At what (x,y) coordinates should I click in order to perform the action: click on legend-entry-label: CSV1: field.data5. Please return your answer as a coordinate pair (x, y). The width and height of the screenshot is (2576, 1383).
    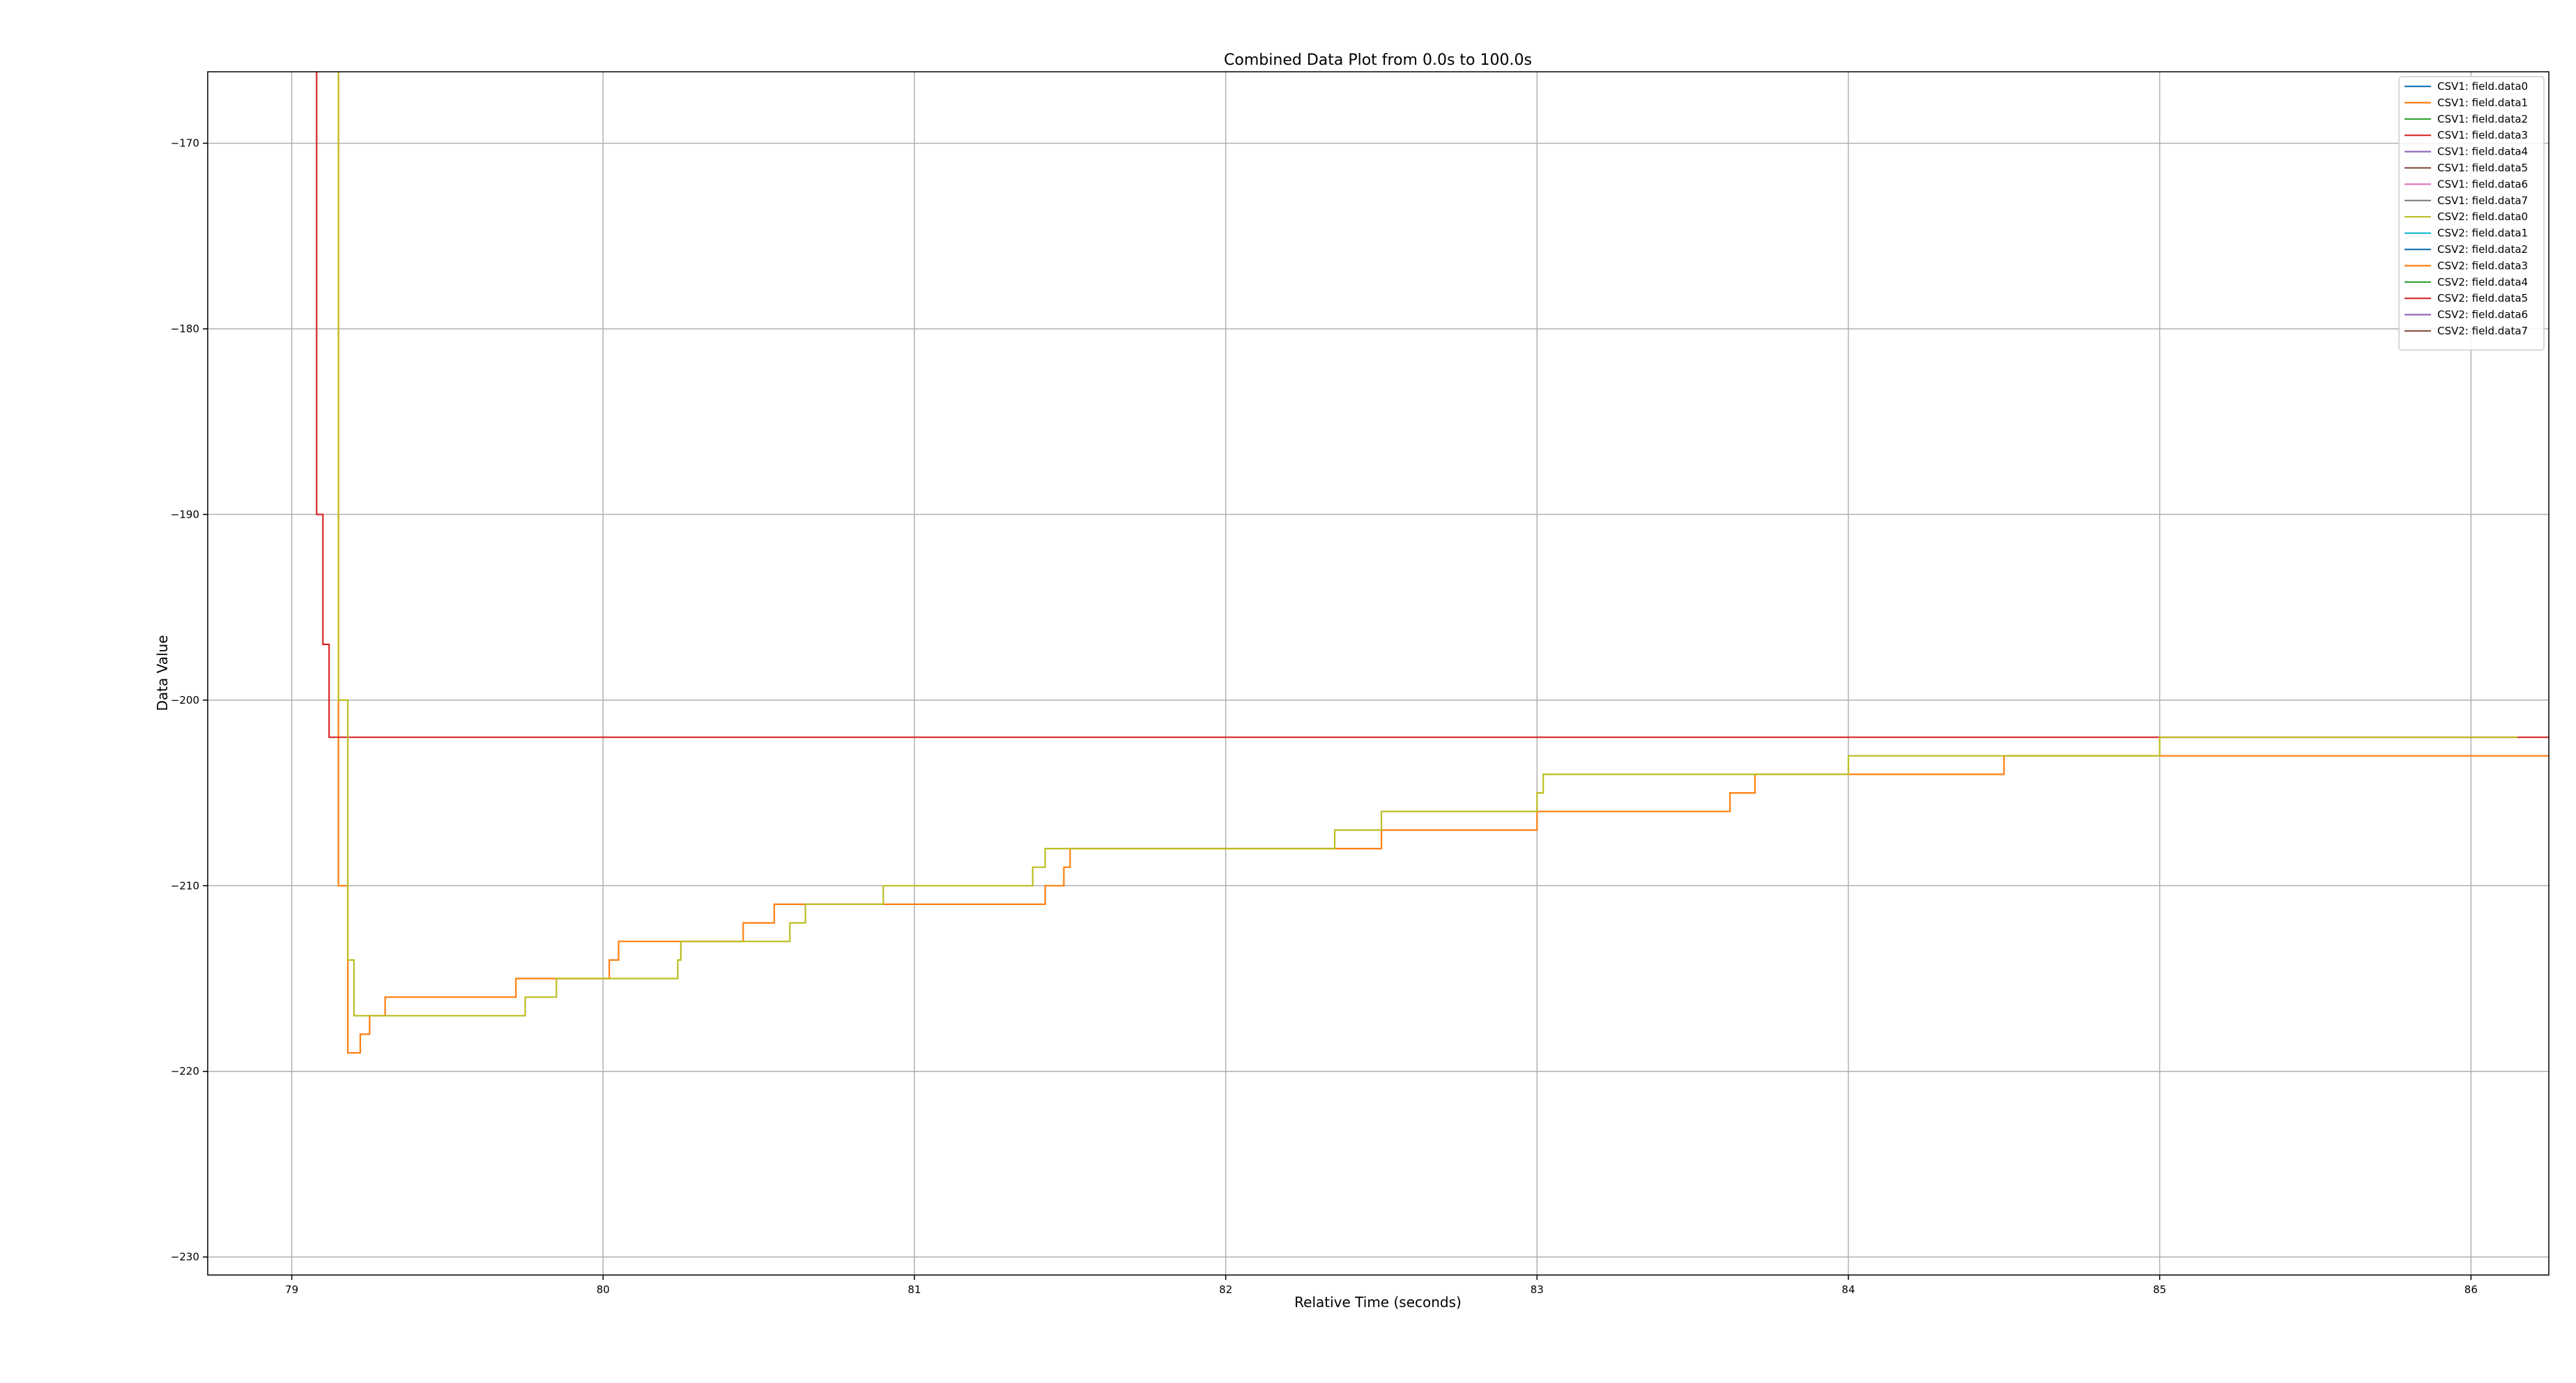
    Looking at the image, I should click on (2482, 168).